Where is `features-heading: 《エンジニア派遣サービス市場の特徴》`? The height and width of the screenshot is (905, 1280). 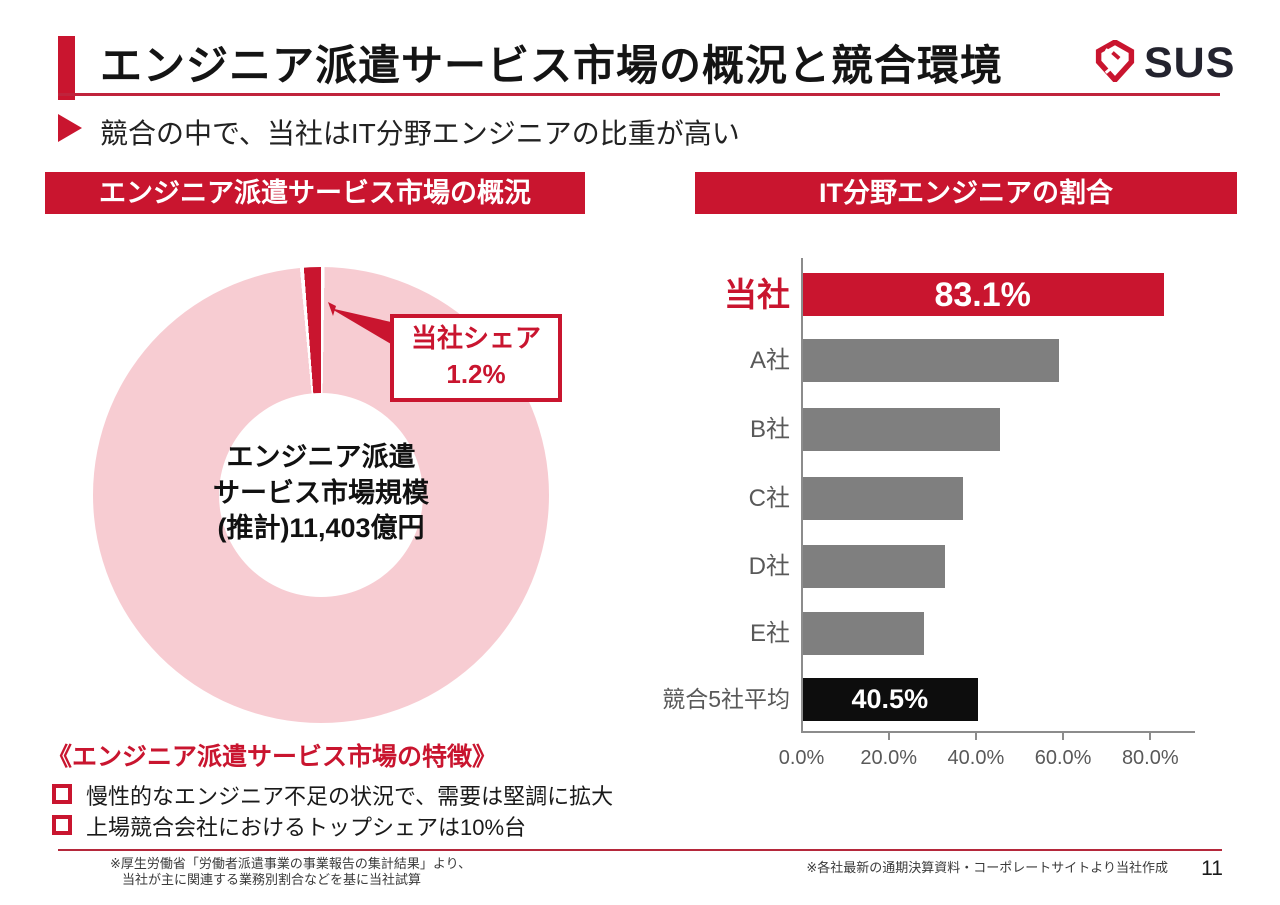
features-heading: 《エンジニア派遣サービス市場の特徴》 is located at coordinates (272, 757).